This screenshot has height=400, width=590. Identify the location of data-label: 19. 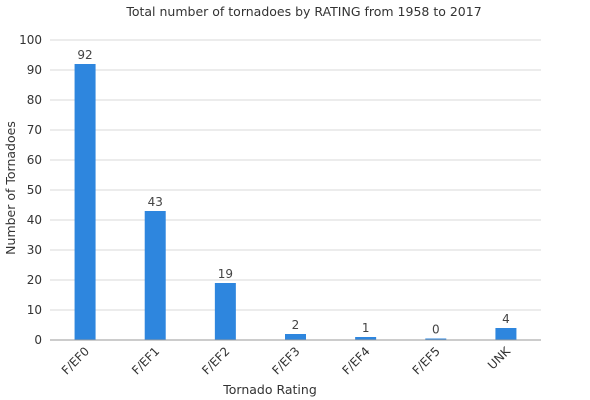
(225, 274).